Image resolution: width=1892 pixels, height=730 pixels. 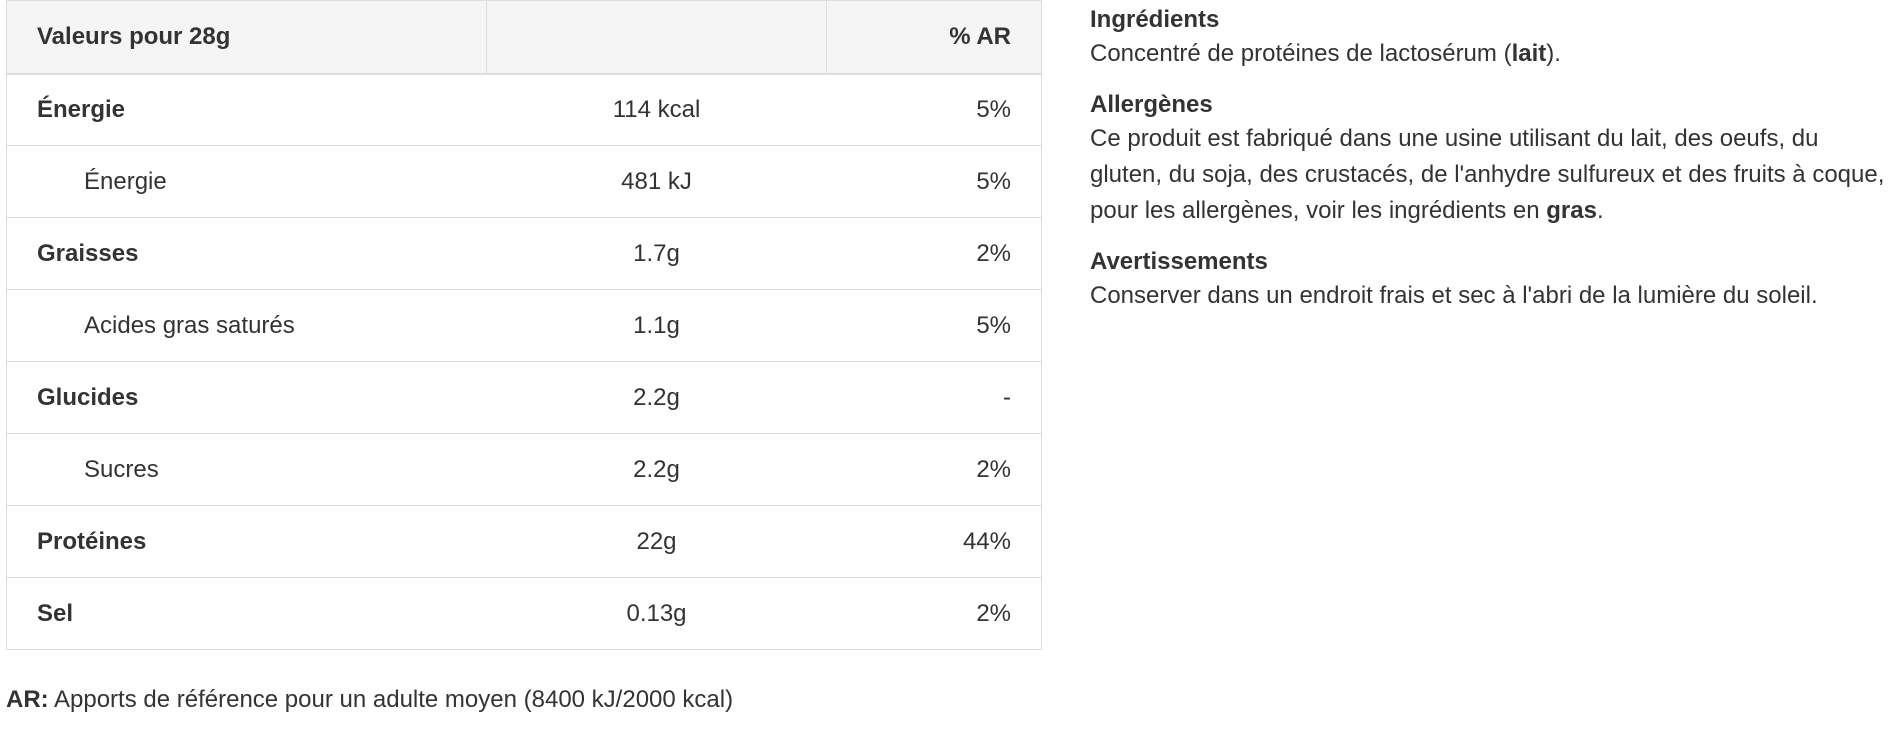 I want to click on table-row: Acides gras saturés 1.1g 5%, so click(x=524, y=325).